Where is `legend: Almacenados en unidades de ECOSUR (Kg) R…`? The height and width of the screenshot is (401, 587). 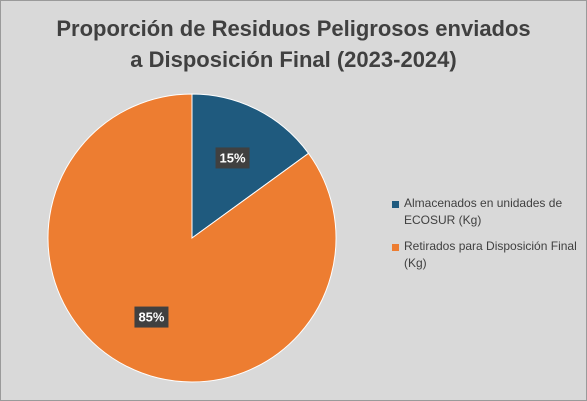
legend: Almacenados en unidades de ECOSUR (Kg) R… is located at coordinates (487, 238).